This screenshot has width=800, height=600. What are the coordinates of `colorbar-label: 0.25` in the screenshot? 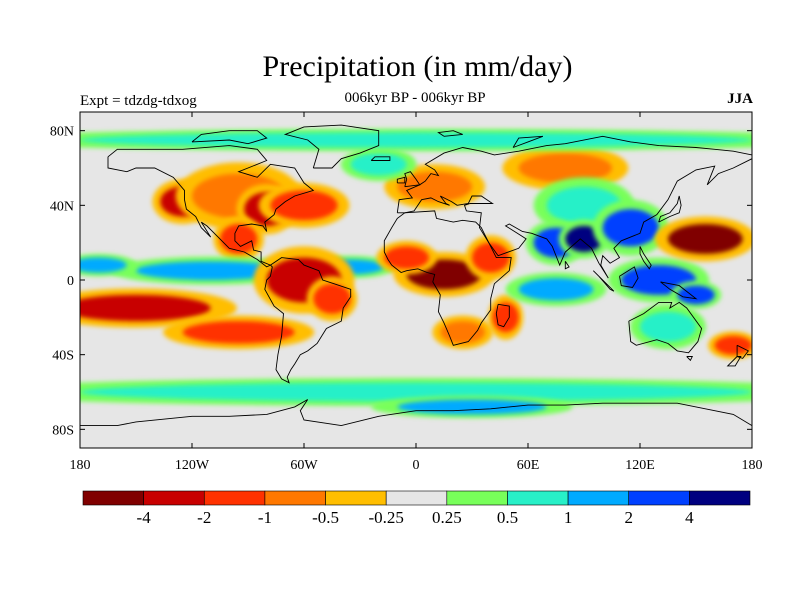 It's located at (447, 517).